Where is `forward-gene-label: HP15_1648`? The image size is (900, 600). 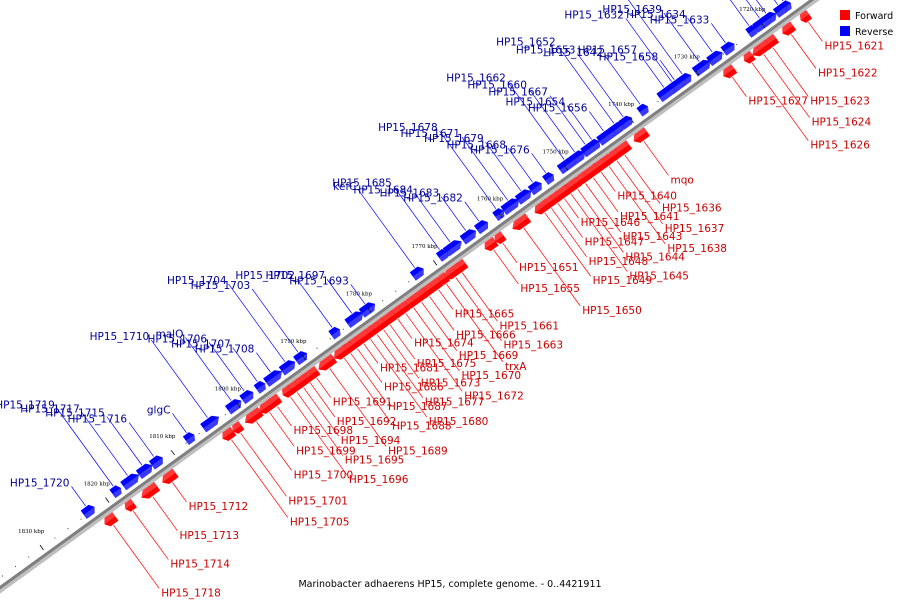 forward-gene-label: HP15_1648 is located at coordinates (619, 262).